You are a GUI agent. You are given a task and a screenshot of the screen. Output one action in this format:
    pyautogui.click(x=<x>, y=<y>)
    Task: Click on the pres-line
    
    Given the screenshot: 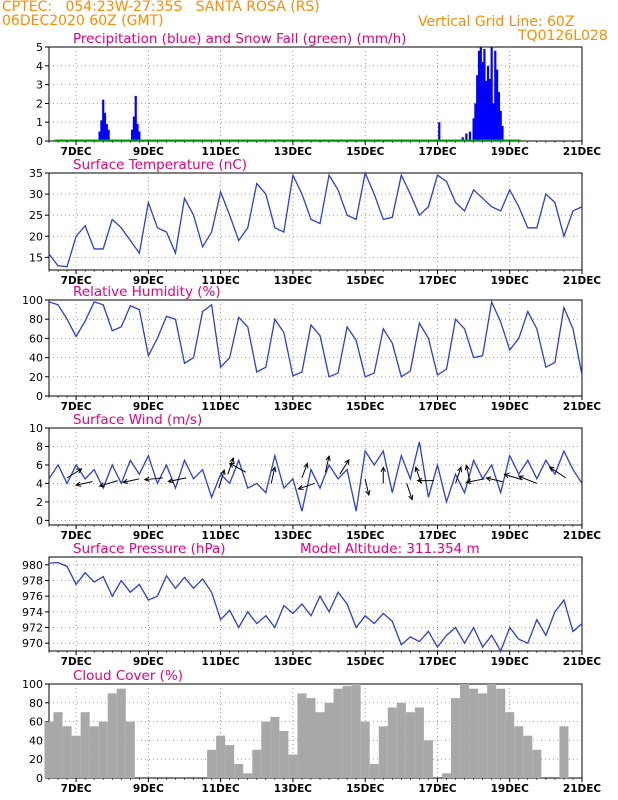 What is the action you would take?
    pyautogui.click(x=315, y=607)
    